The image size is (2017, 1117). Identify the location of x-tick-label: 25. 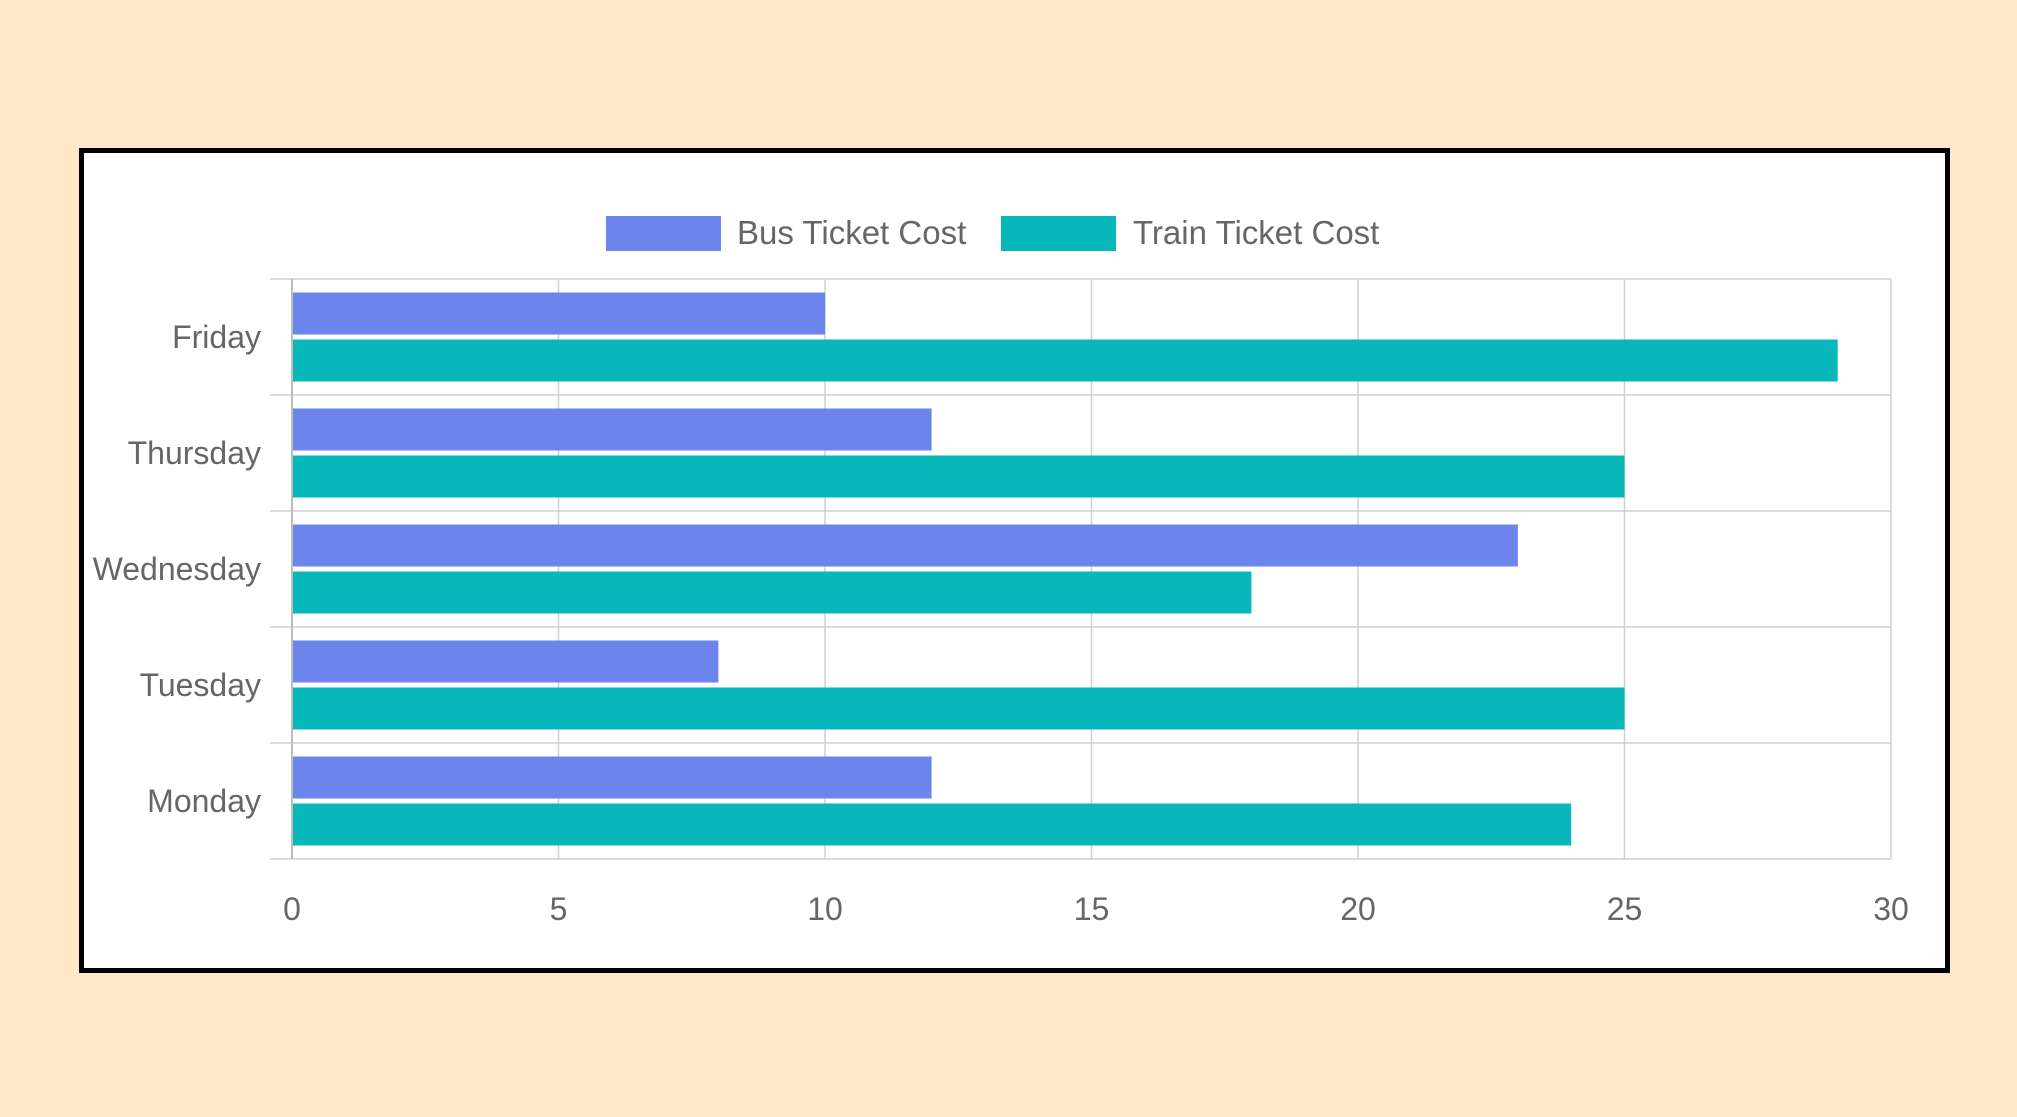
(1625, 909).